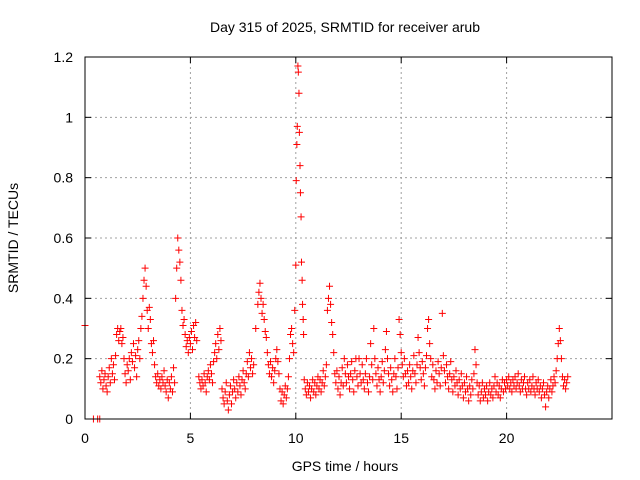 The height and width of the screenshot is (480, 640). What do you see at coordinates (64, 238) in the screenshot?
I see `y-tick-label: 0.6` at bounding box center [64, 238].